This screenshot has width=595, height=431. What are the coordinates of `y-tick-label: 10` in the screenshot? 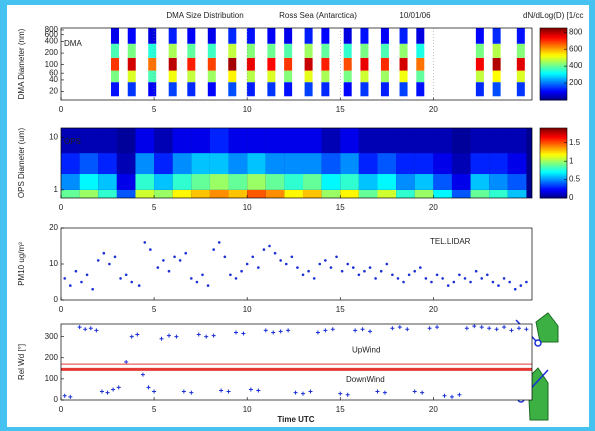 It's located at (53, 263).